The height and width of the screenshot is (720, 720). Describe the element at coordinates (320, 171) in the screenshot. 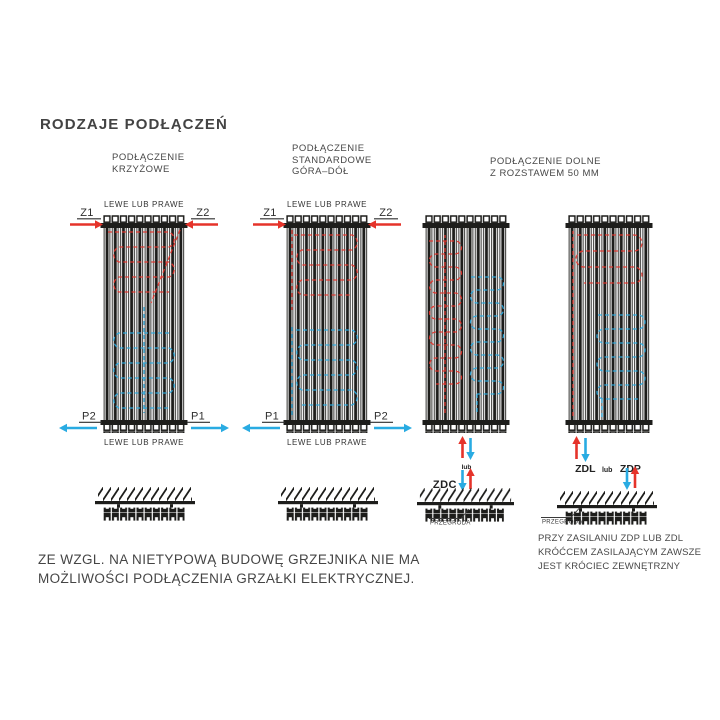

I see `diagram2-heading-line3: GÓRA–DÓŁ` at that location.